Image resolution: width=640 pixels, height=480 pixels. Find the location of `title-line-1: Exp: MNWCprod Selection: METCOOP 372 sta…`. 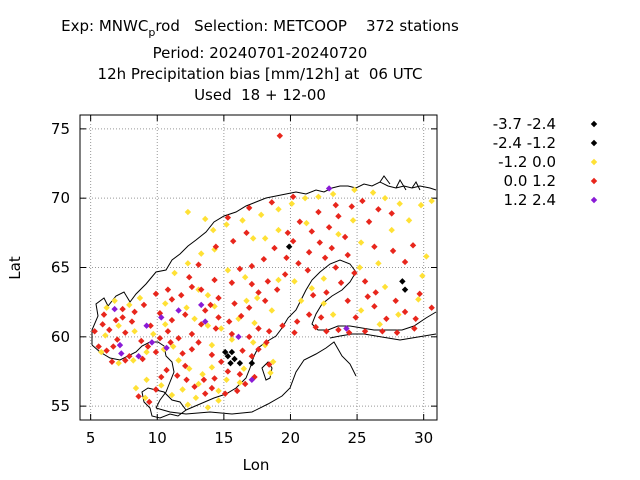

title-line-1: Exp: MNWCprod Selection: METCOOP 372 sta… is located at coordinates (260, 29).